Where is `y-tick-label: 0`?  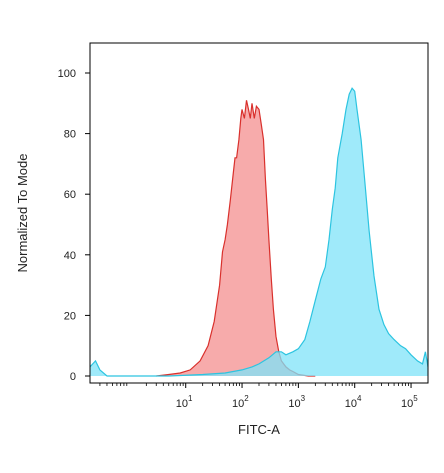
y-tick-label: 0 is located at coordinates (73, 377).